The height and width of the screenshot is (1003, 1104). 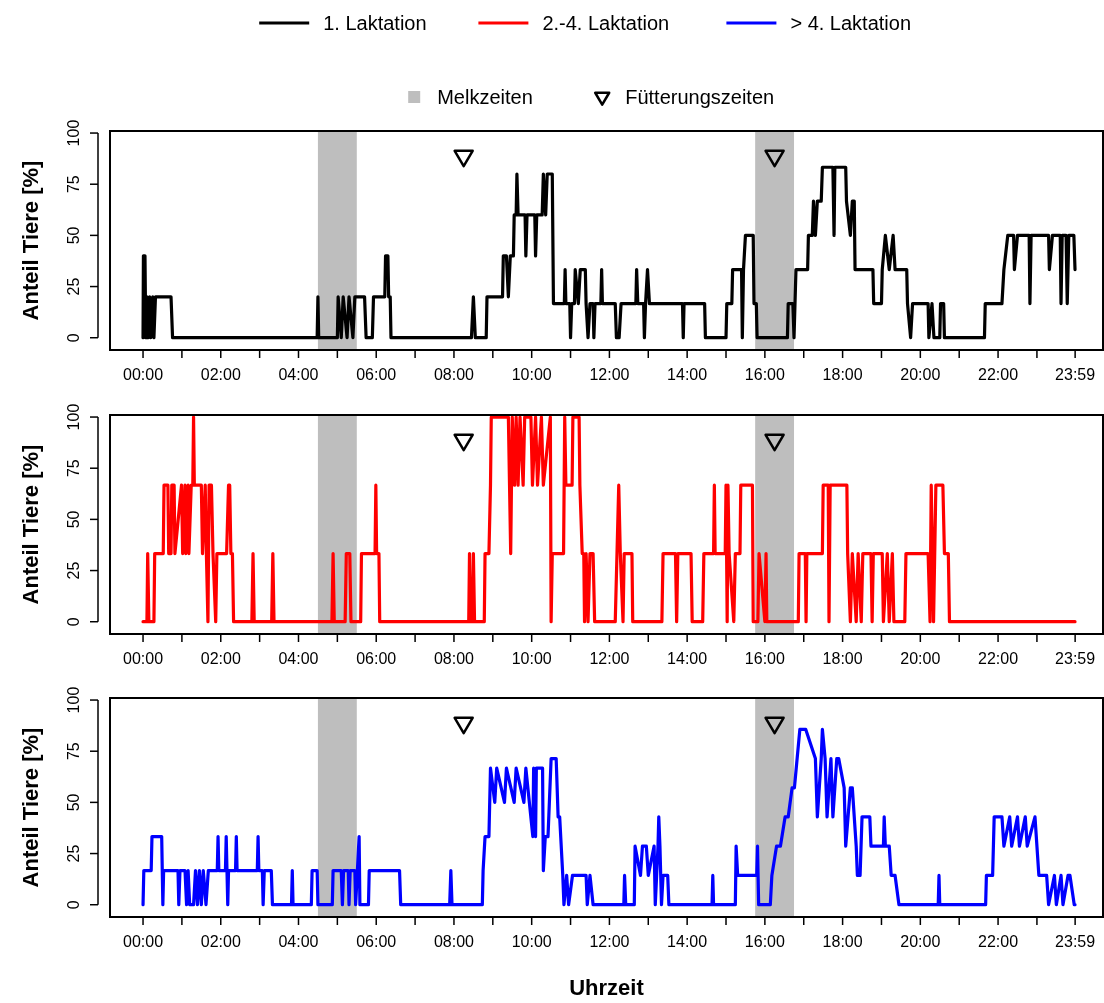 I want to click on legend-label: > 4. Laktation, so click(x=851, y=23).